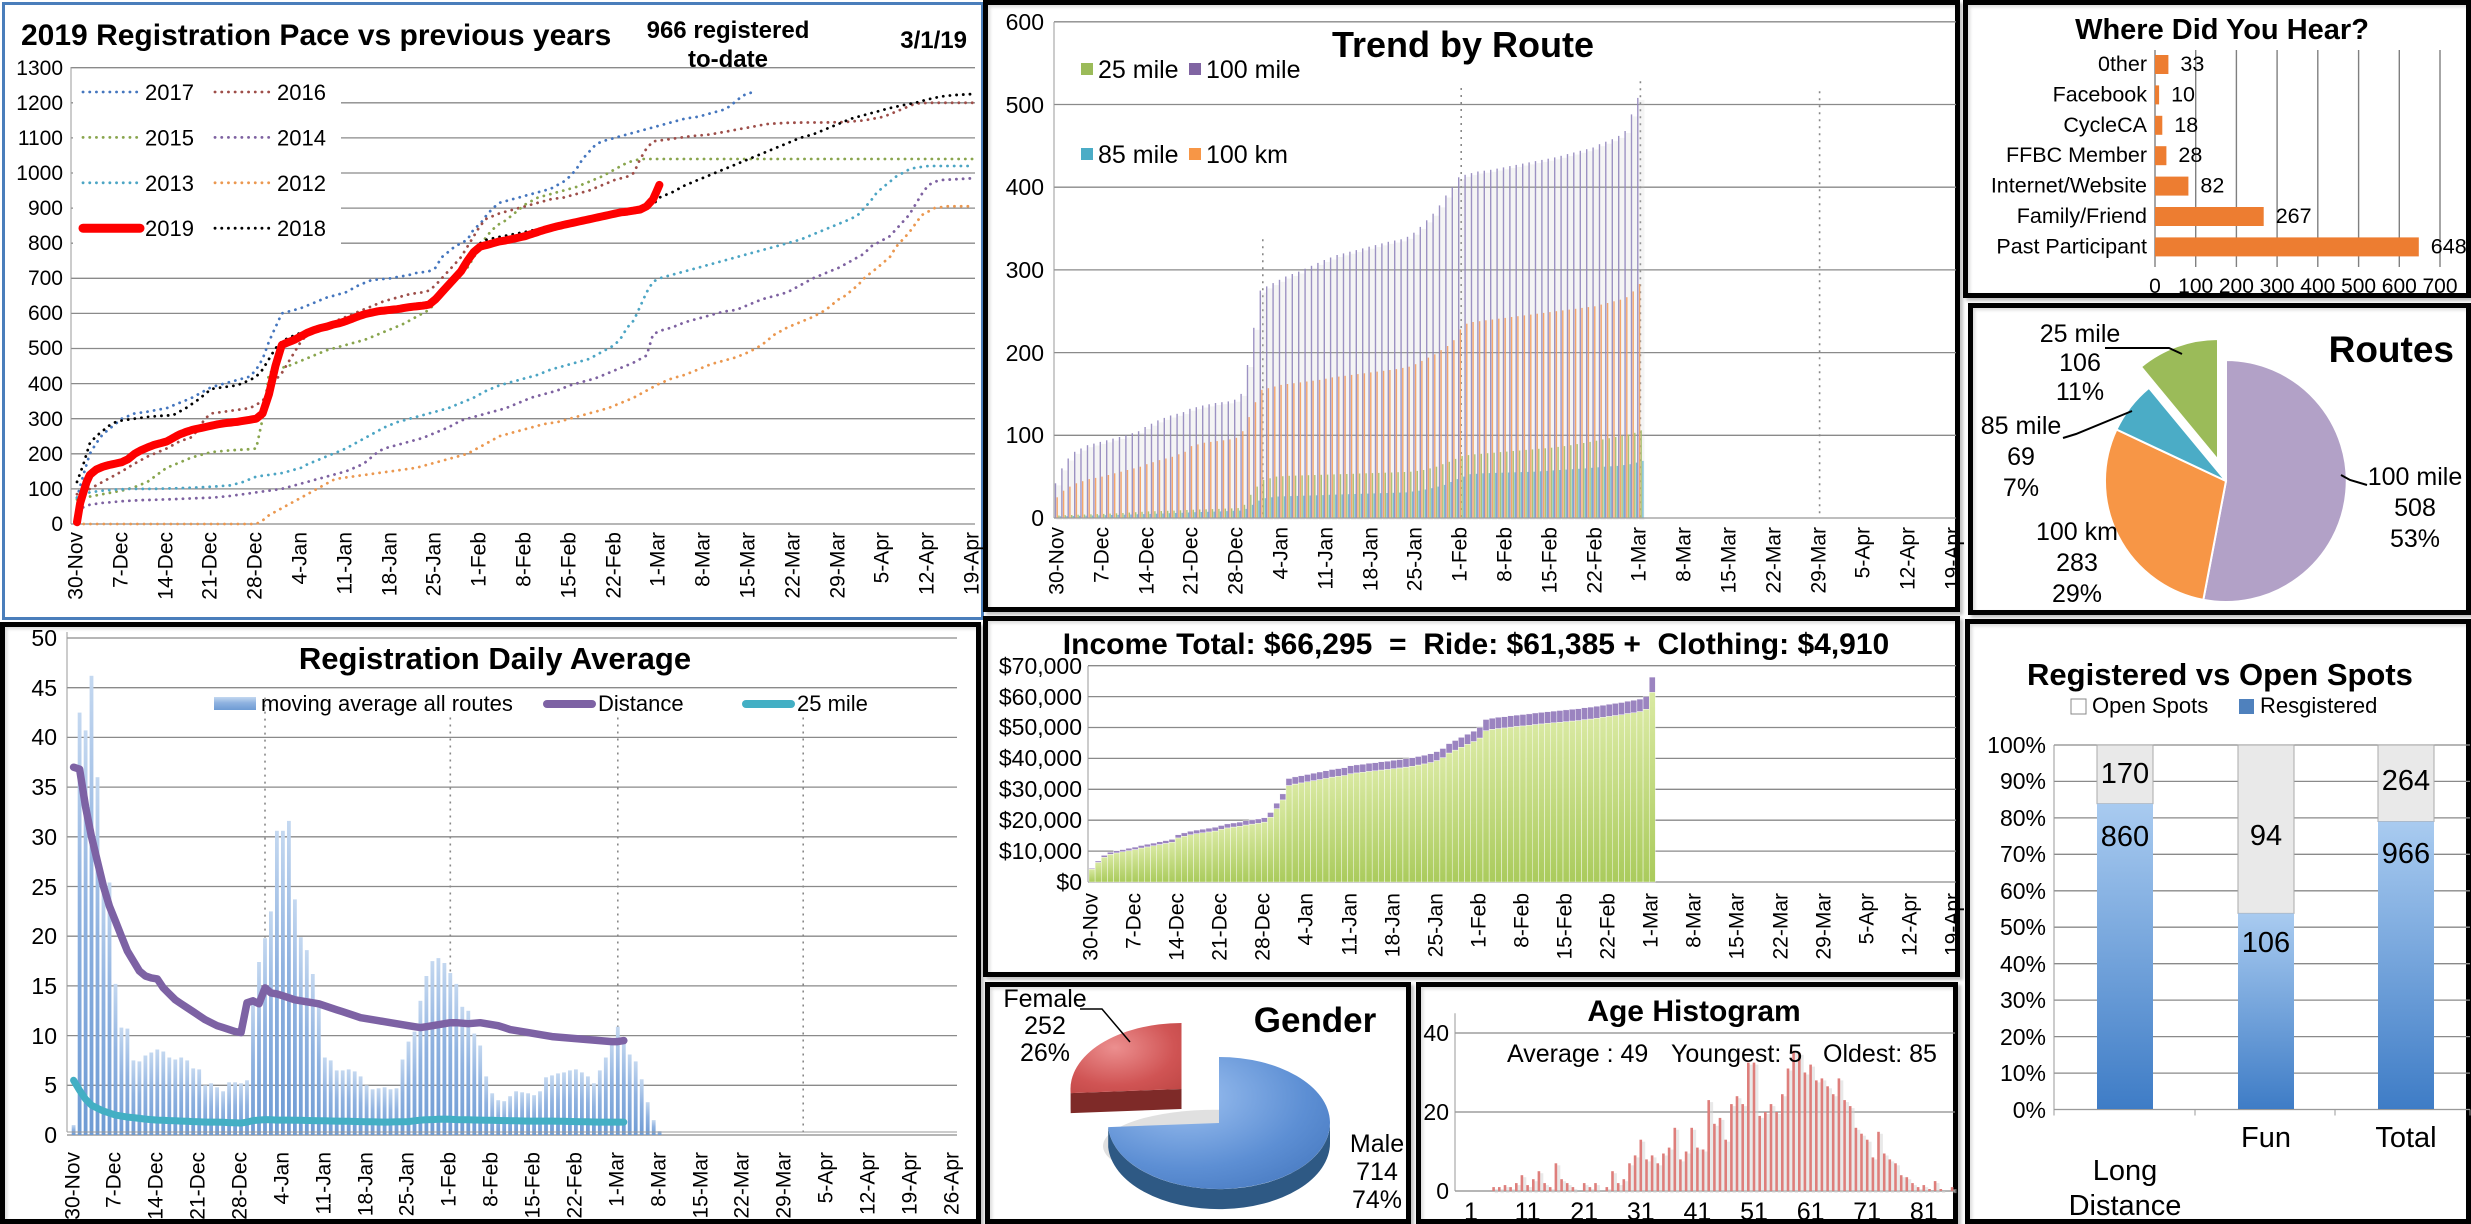 The height and width of the screenshot is (1224, 2471). I want to click on svg-text: 2014, so click(301, 137).